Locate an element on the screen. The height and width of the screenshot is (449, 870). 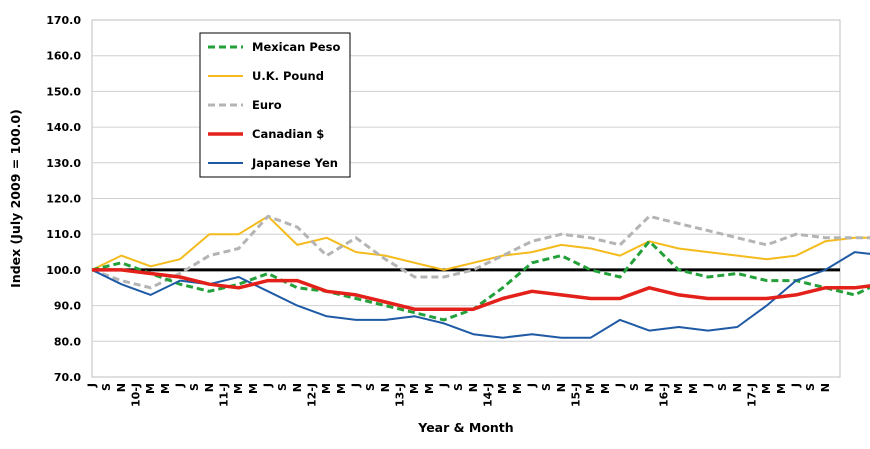
y-tick-label: 110.0 is located at coordinates (63, 234).